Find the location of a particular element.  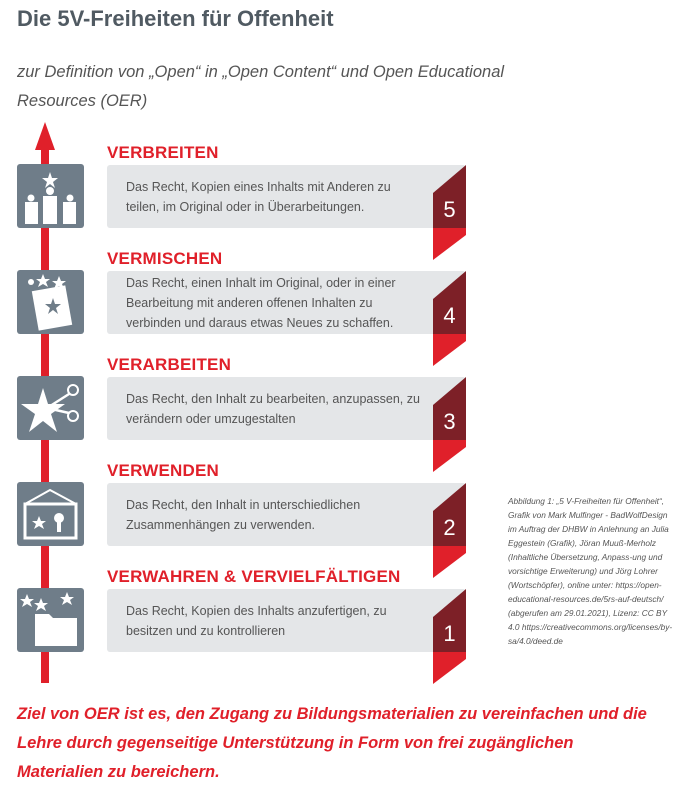

section-number: 3 is located at coordinates (449, 421).